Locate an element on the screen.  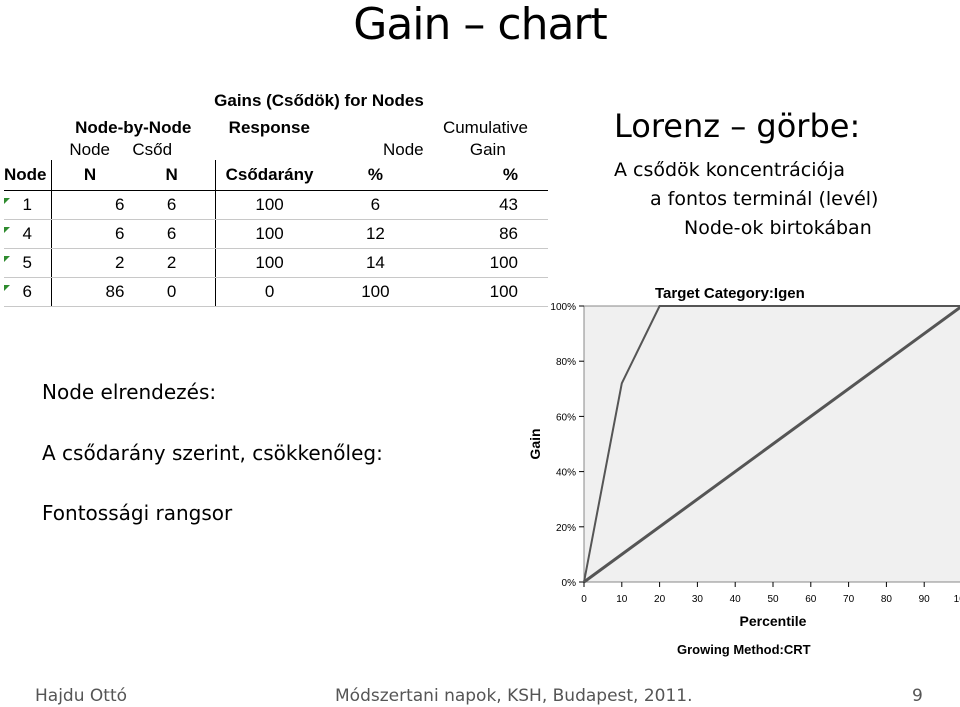
chart-title: Target Category:Igen is located at coordinates (730, 293).